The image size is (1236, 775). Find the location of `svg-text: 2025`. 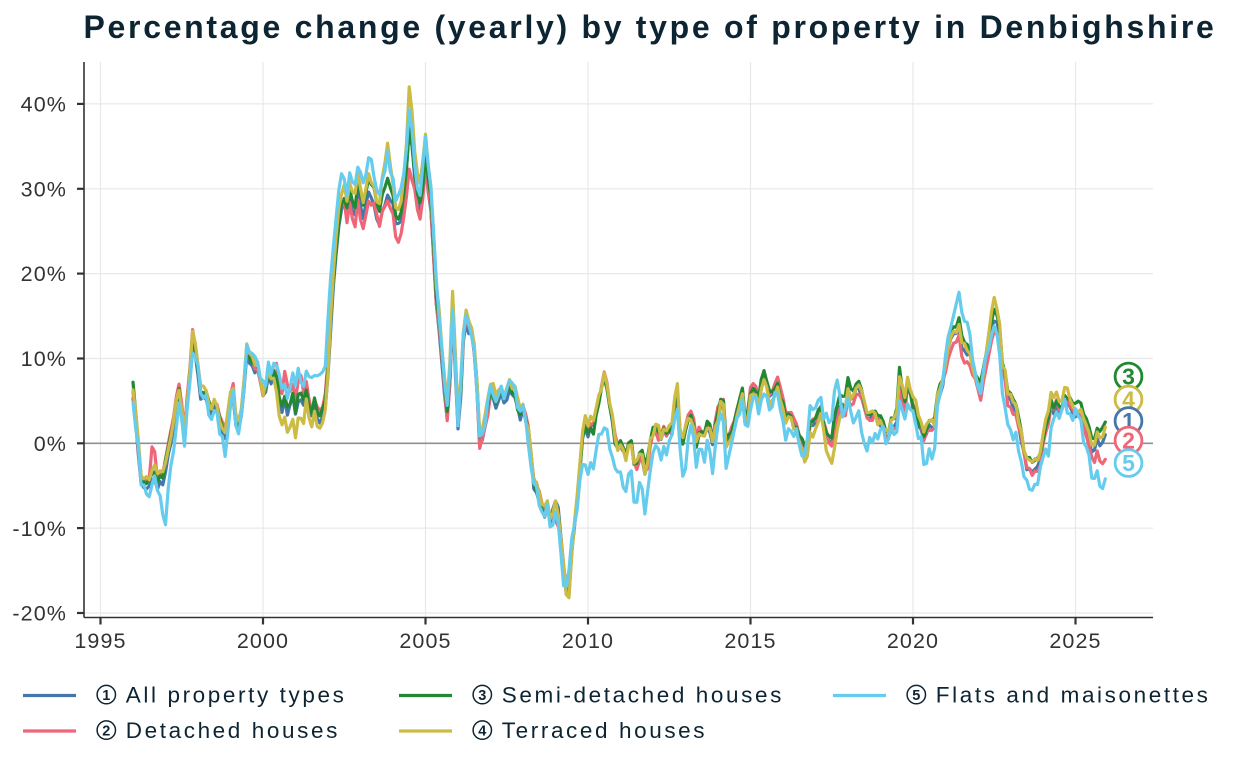

svg-text: 2025 is located at coordinates (1075, 641).